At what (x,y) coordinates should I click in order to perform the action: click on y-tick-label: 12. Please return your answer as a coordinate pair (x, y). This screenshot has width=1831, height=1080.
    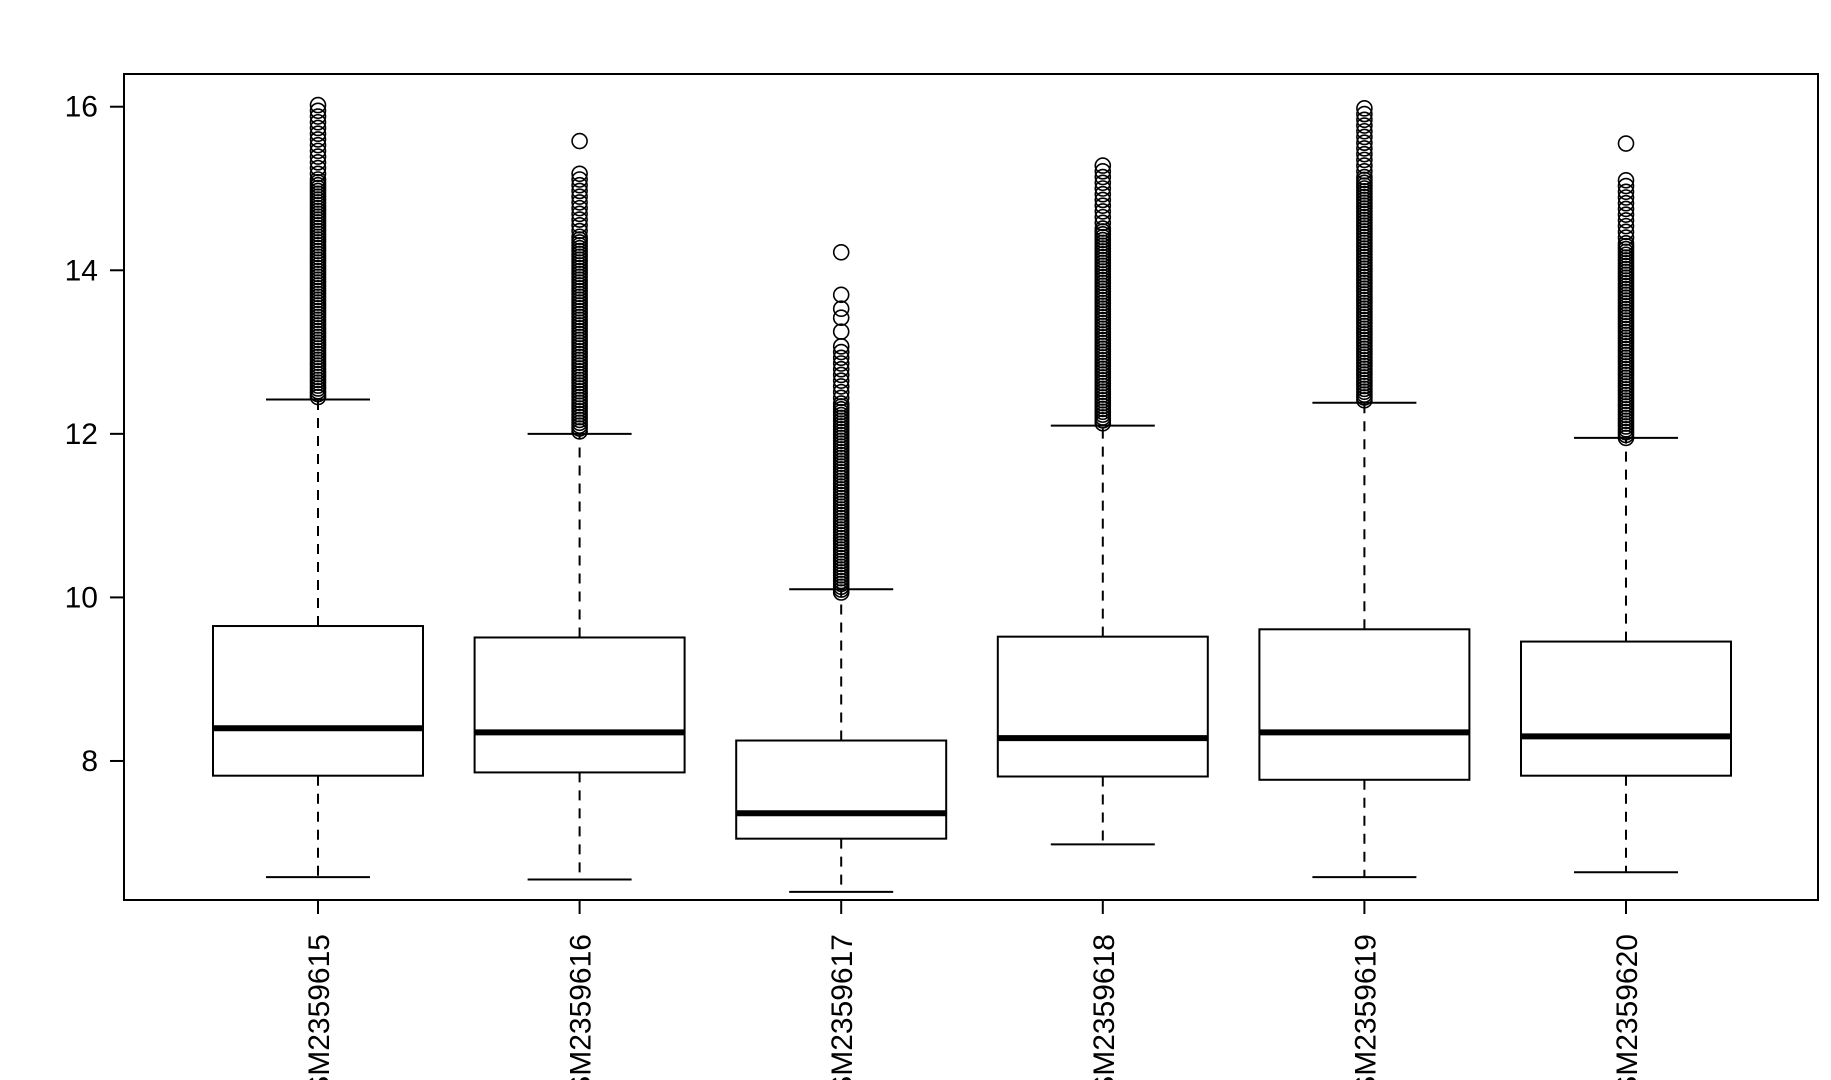
    Looking at the image, I should click on (81, 434).